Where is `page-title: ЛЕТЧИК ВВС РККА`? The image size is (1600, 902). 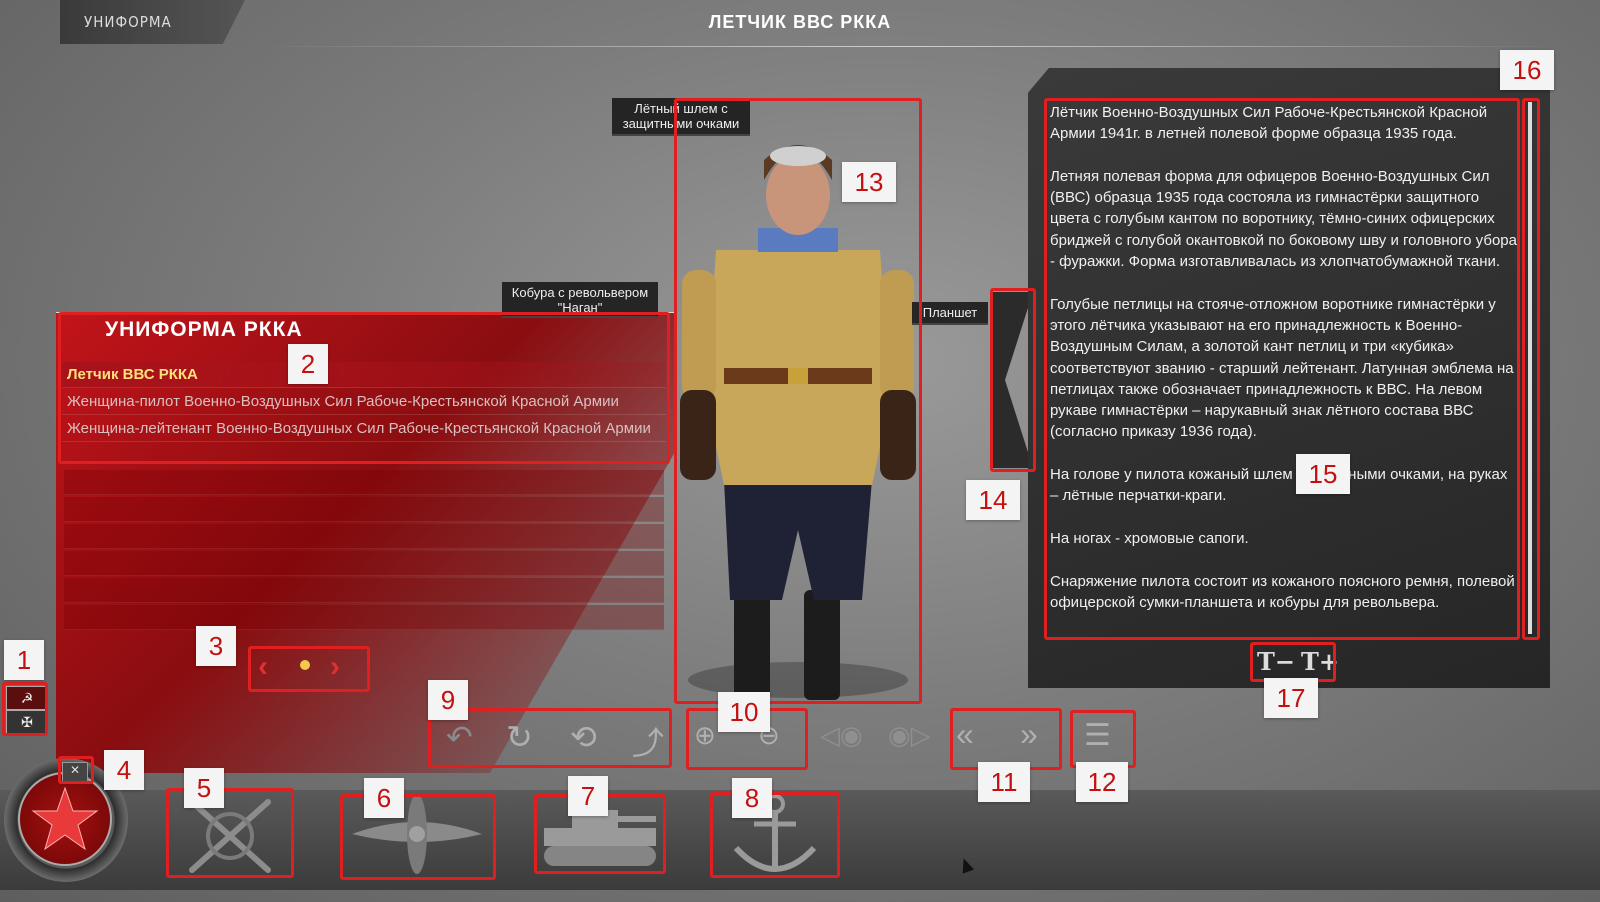 page-title: ЛЕТЧИК ВВС РККА is located at coordinates (800, 22).